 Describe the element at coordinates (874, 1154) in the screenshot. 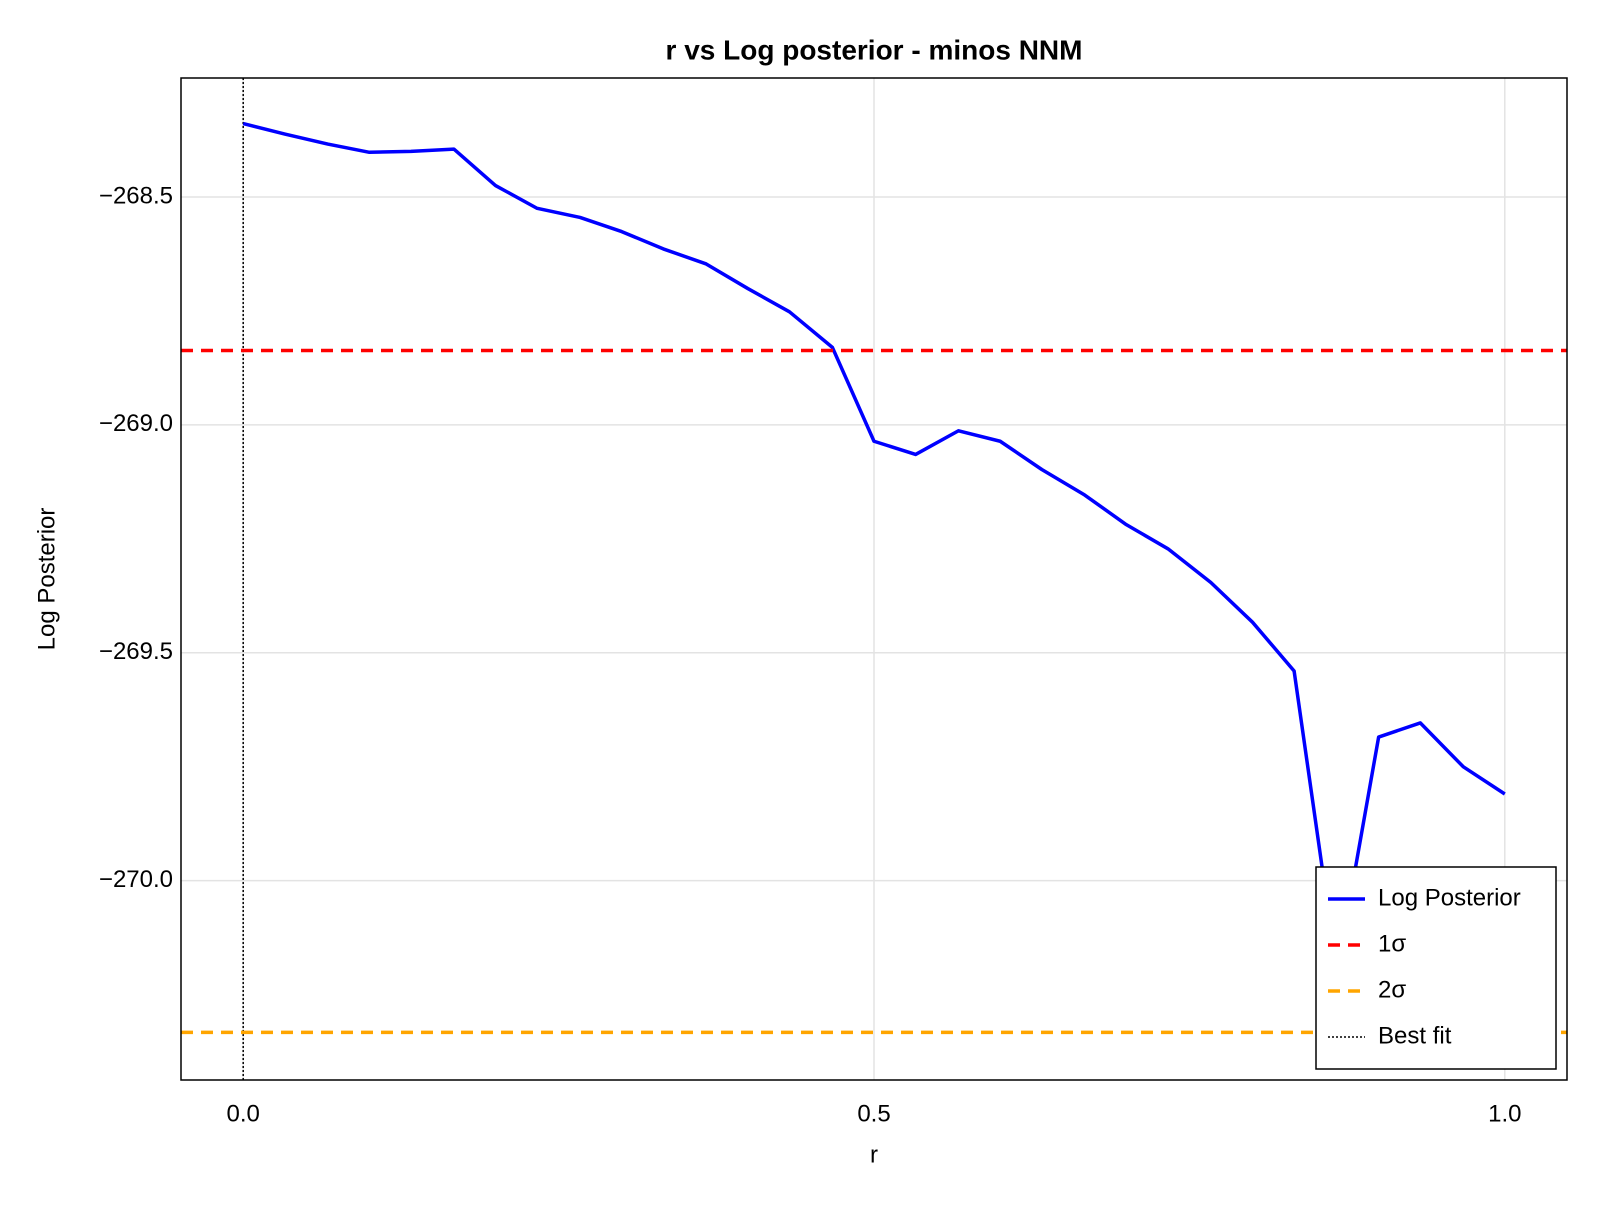

I see `x-axis-label: r` at that location.